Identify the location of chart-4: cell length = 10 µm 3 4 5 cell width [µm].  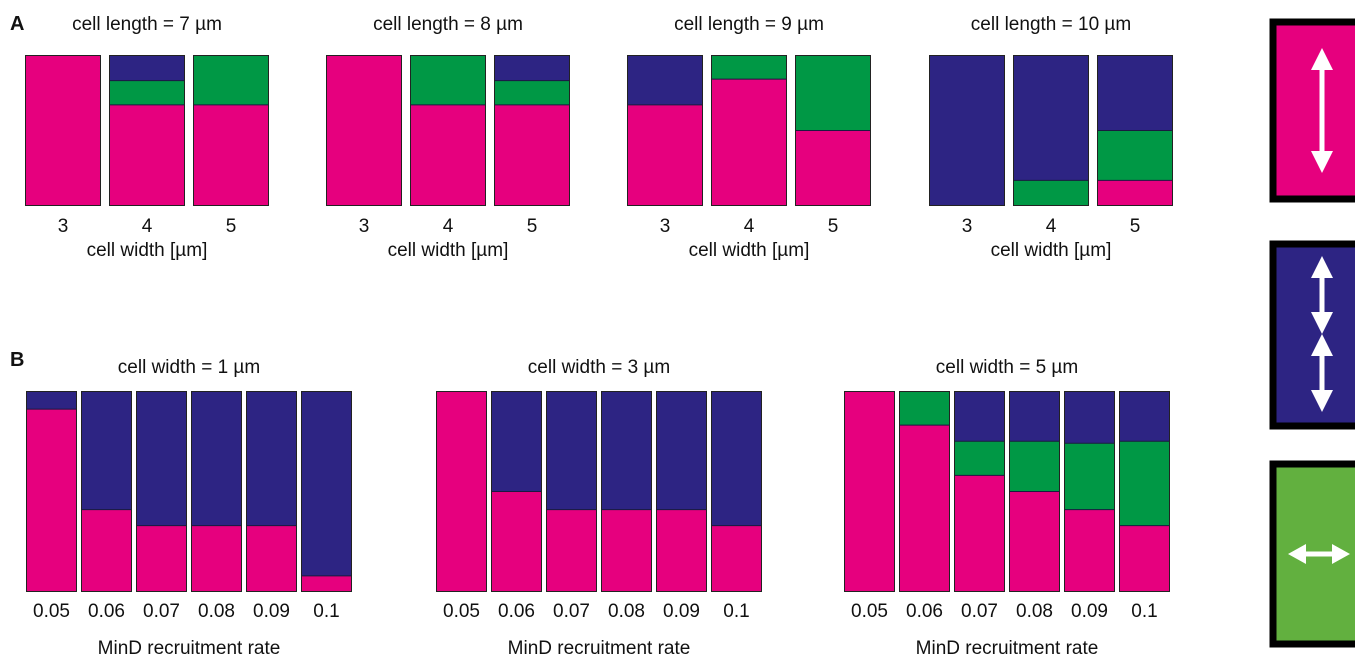
(1051, 137).